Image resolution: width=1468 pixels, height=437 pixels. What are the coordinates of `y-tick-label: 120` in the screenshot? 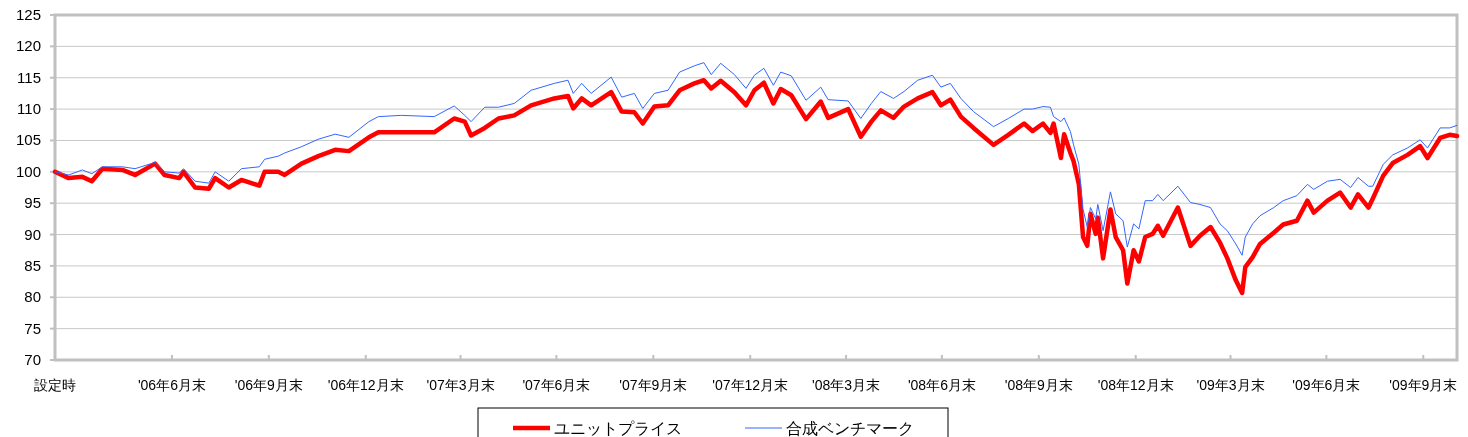 It's located at (28, 46).